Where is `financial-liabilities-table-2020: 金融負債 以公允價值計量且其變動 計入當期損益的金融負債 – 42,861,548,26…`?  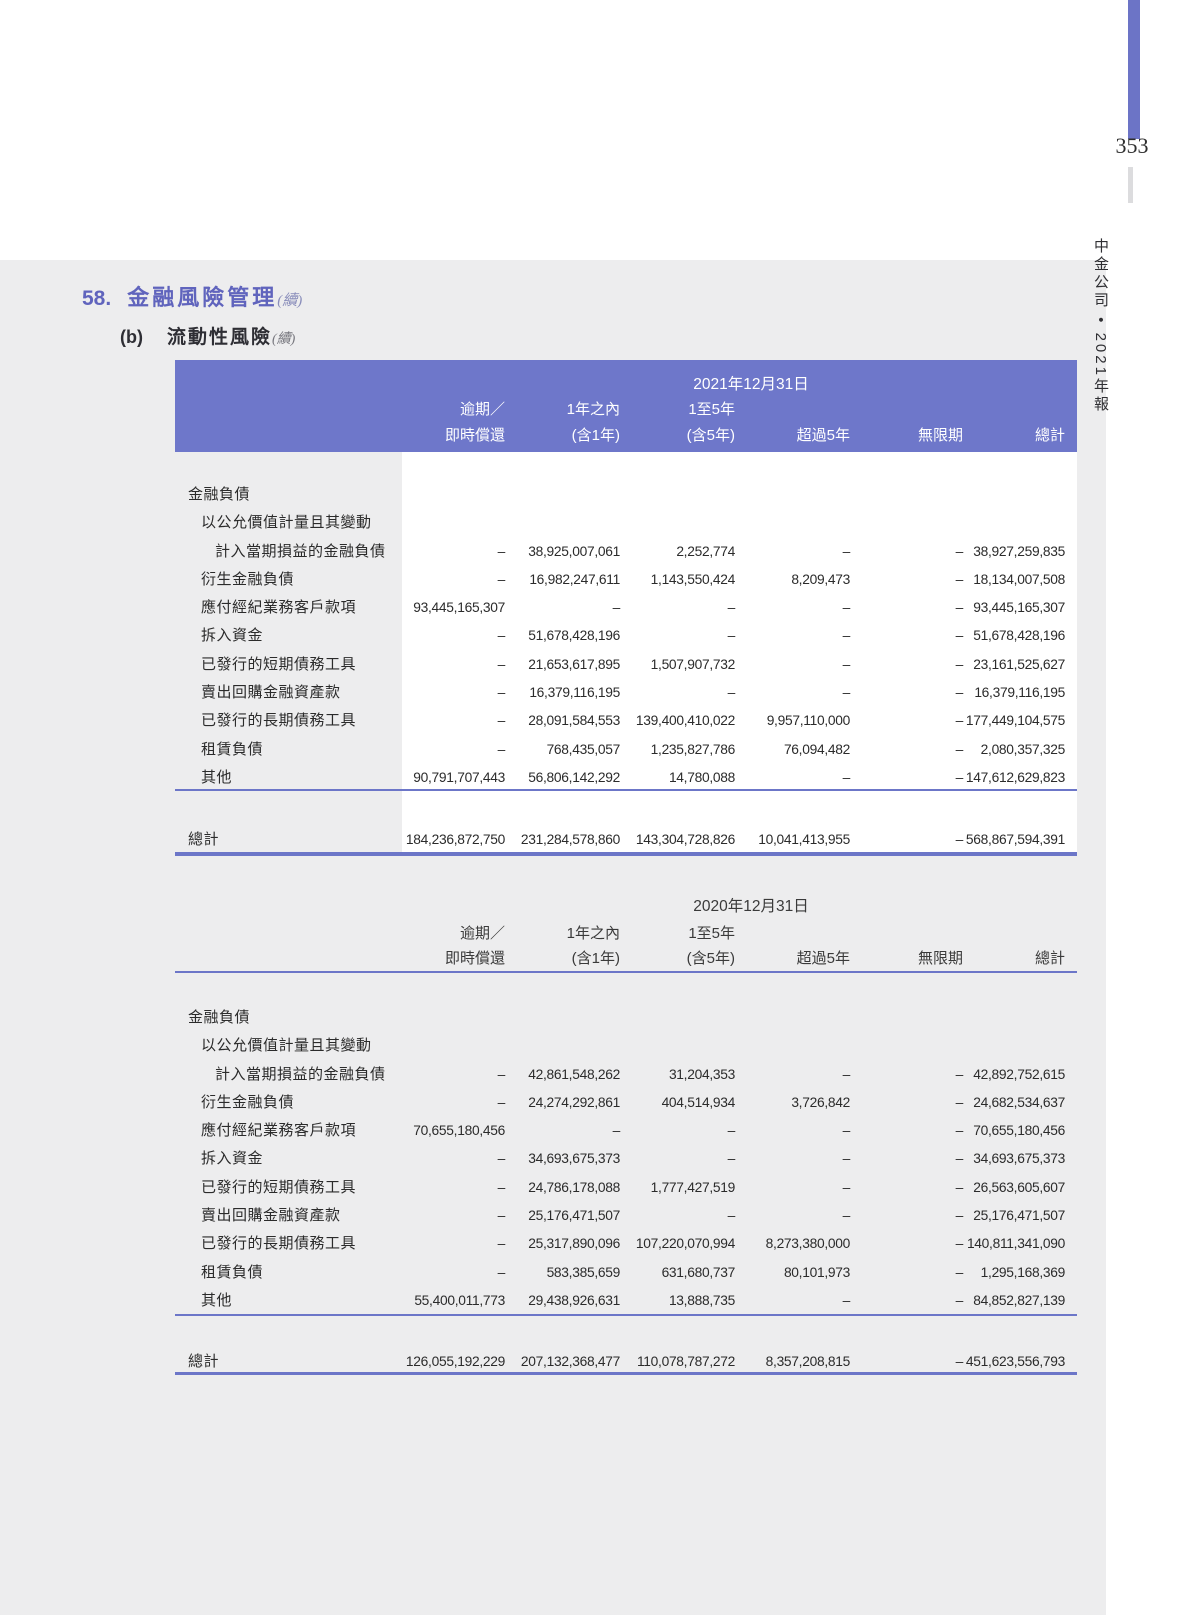
financial-liabilities-table-2020: 金融負債 以公允價值計量且其變動 計入當期損益的金融負債 – 42,861,548,26… is located at coordinates (626, 1159).